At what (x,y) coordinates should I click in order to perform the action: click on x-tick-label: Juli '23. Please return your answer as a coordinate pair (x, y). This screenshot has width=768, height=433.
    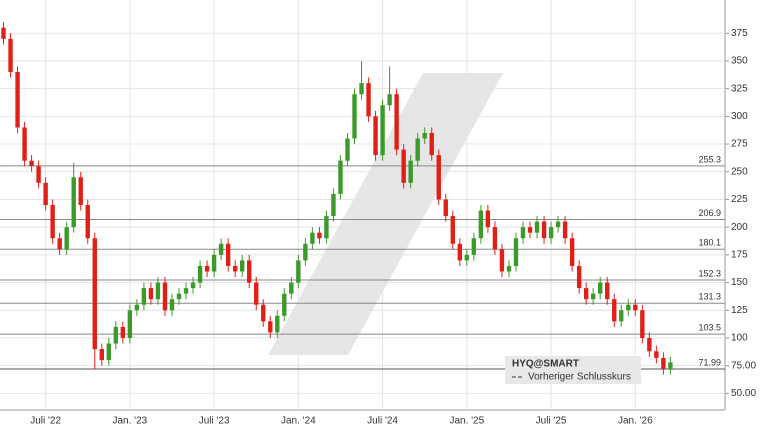
    Looking at the image, I should click on (214, 421).